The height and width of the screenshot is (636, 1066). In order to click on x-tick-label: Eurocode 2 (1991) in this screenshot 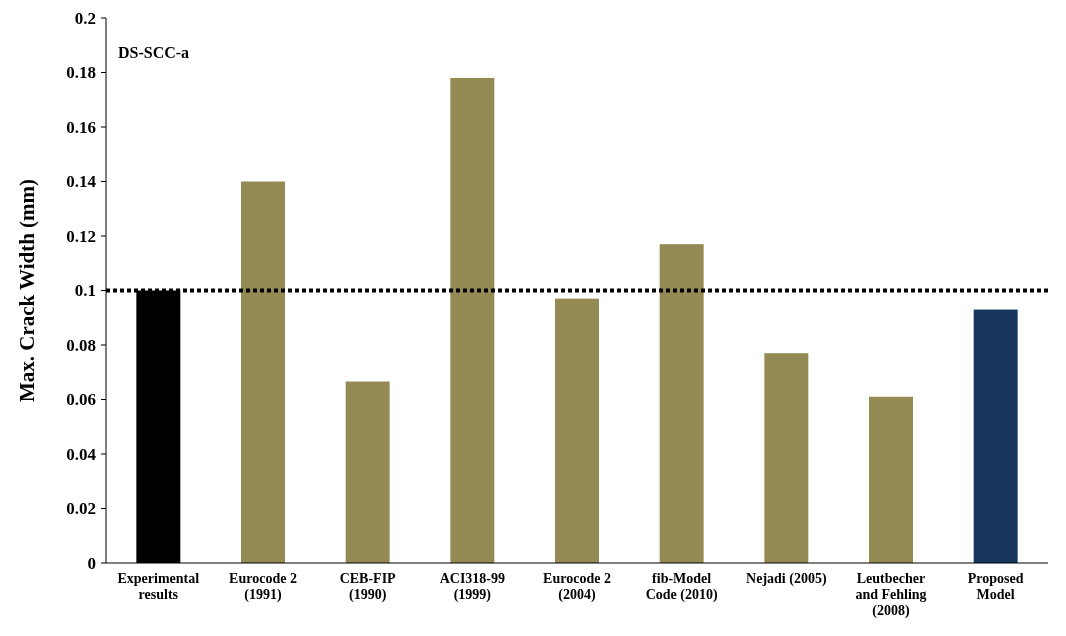, I will do `click(263, 587)`.